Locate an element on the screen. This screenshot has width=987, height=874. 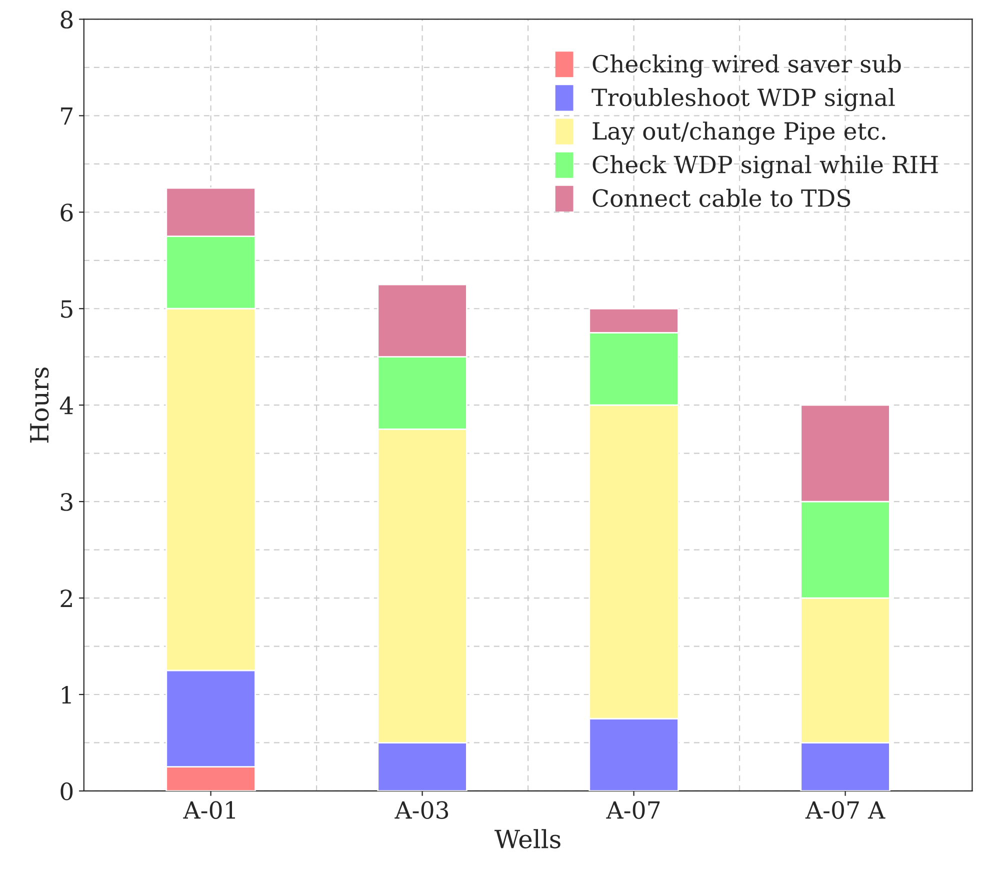
y-tick-label: 8 is located at coordinates (66, 19).